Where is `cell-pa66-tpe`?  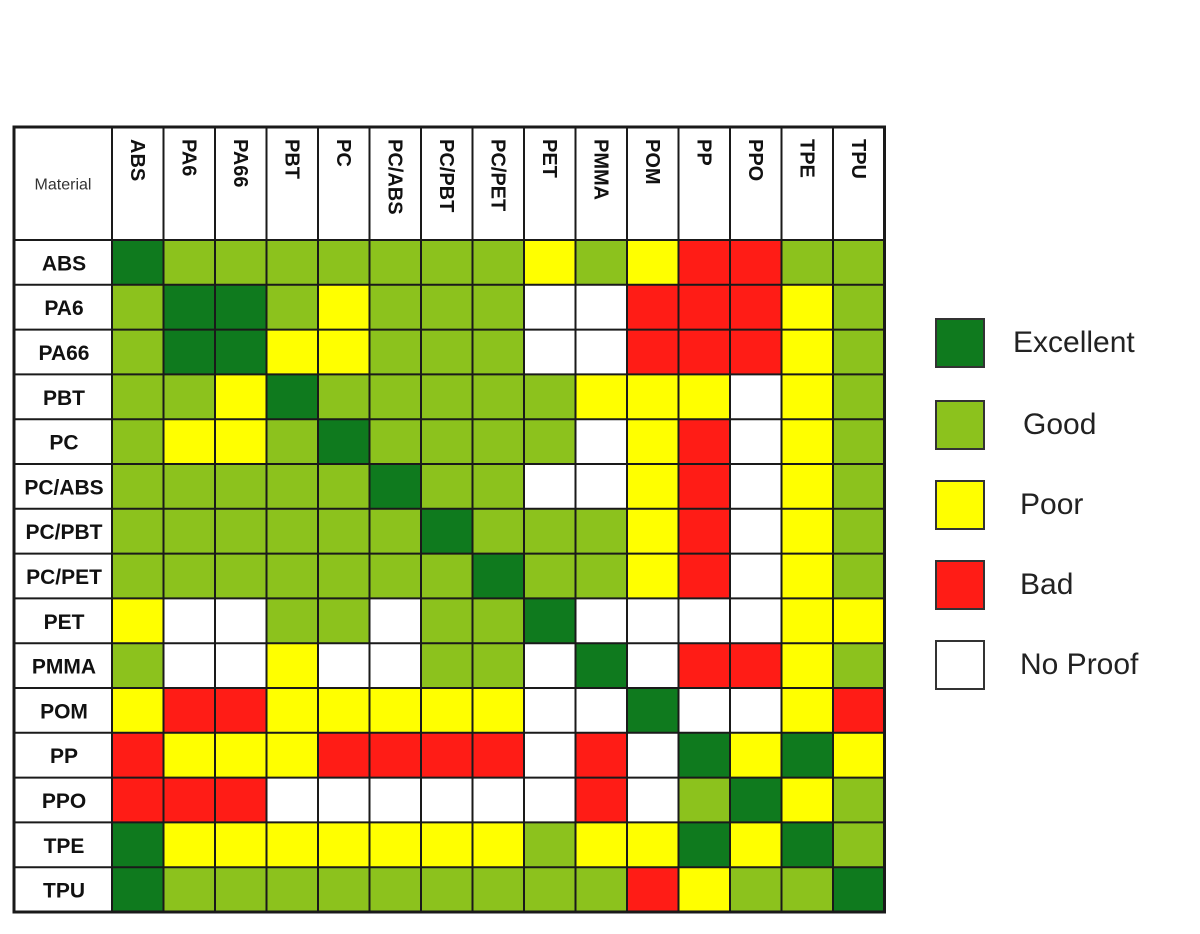 cell-pa66-tpe is located at coordinates (807, 352).